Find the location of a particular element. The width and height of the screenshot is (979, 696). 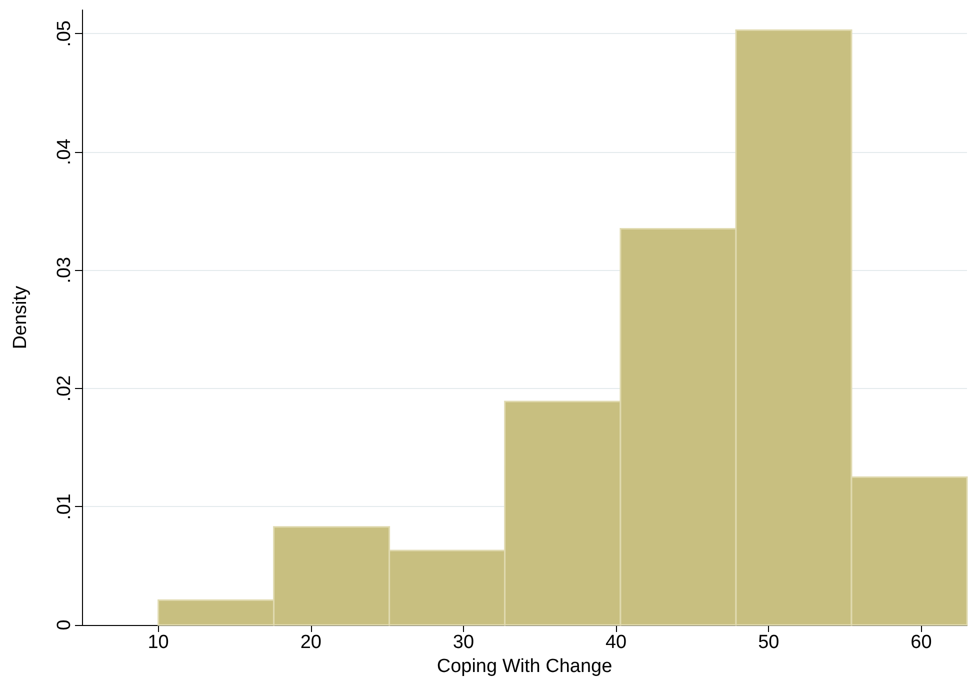

x-tick-label: 20 is located at coordinates (311, 642).